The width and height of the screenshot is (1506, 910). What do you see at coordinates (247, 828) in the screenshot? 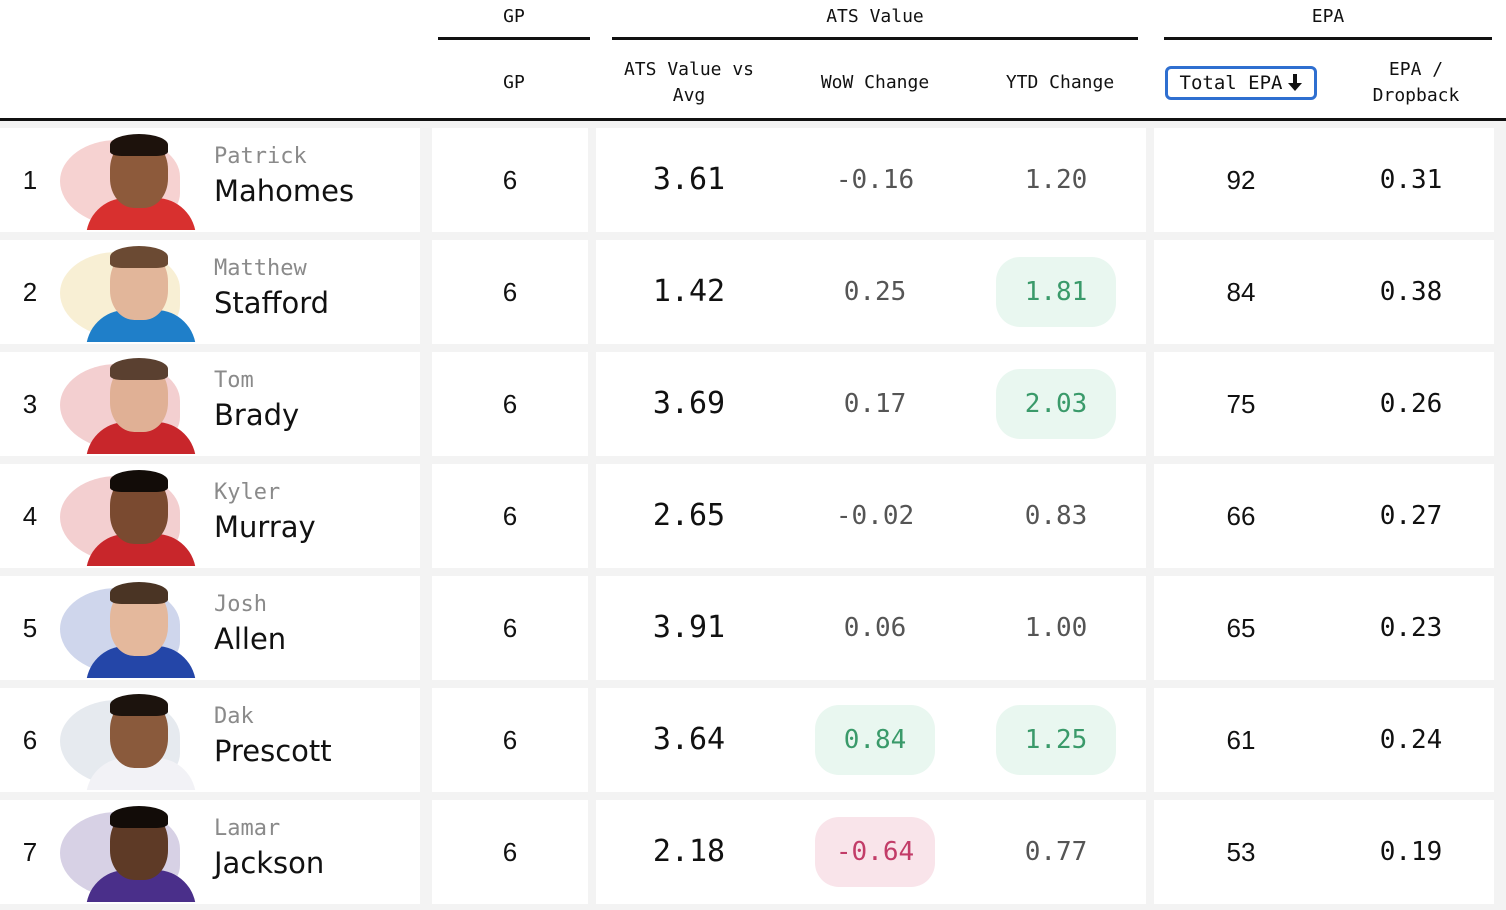
I see `player-first-name: Lamar` at bounding box center [247, 828].